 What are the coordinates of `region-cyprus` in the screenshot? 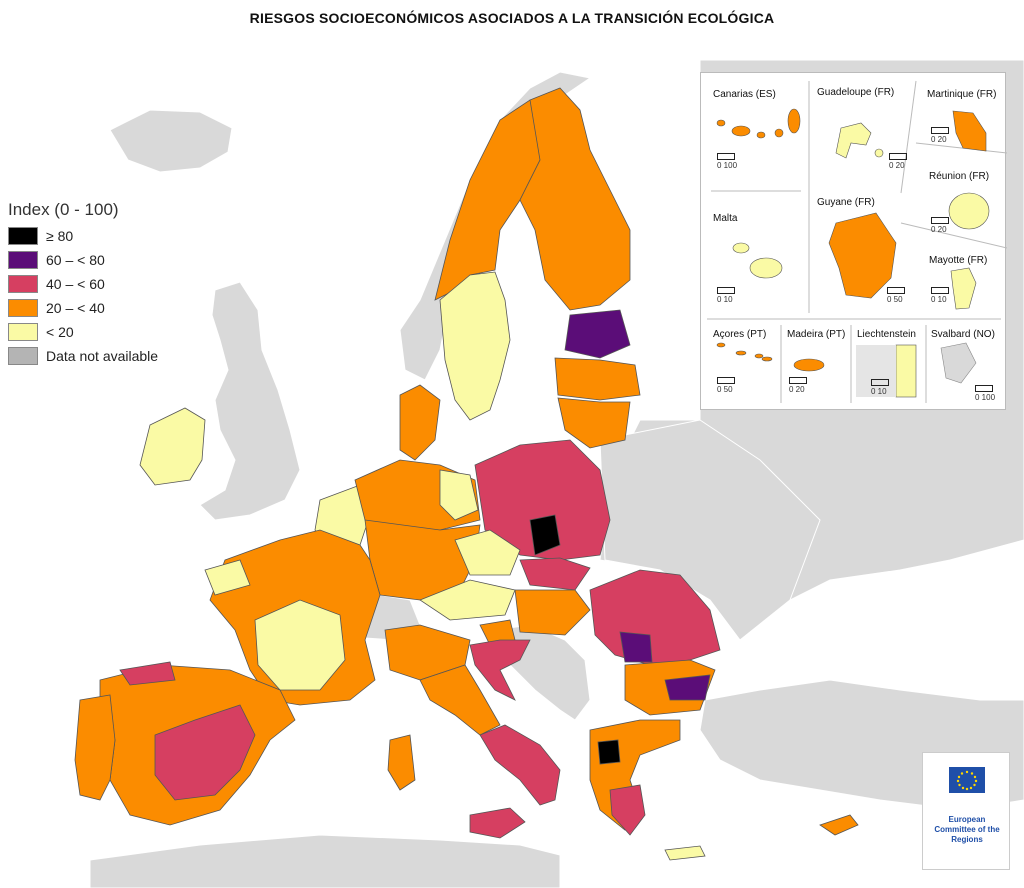 It's located at (839, 825).